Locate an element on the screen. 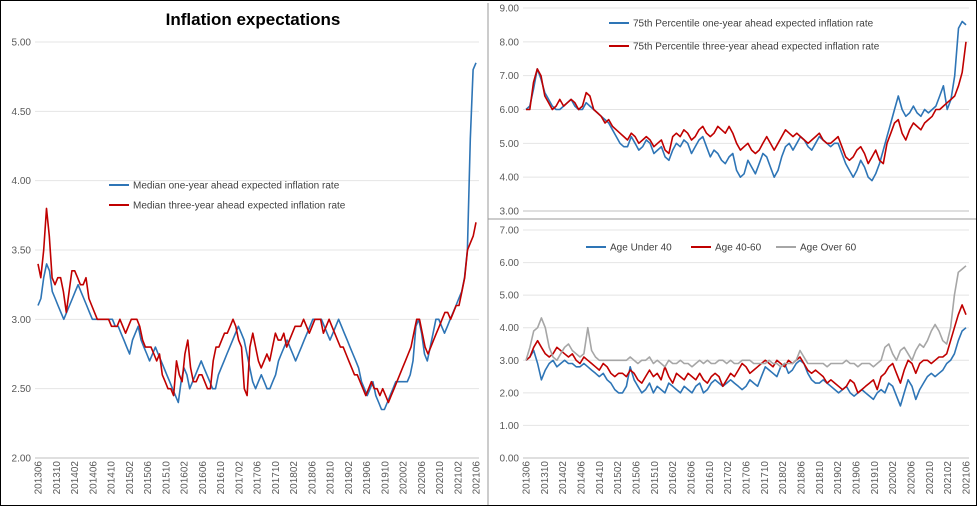  y-tick-label: 0.00 is located at coordinates (510, 459).